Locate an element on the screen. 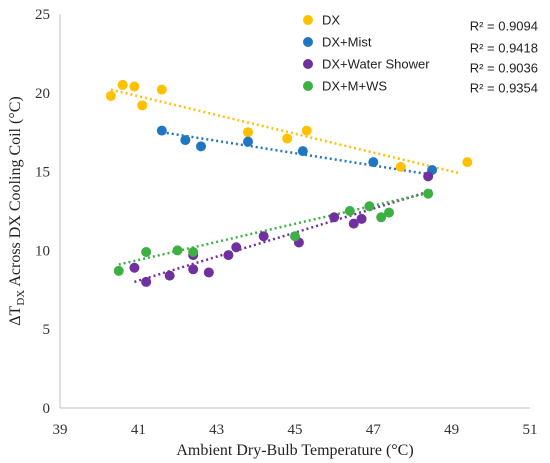  y-axis-label-sub: DX is located at coordinates (21, 298).